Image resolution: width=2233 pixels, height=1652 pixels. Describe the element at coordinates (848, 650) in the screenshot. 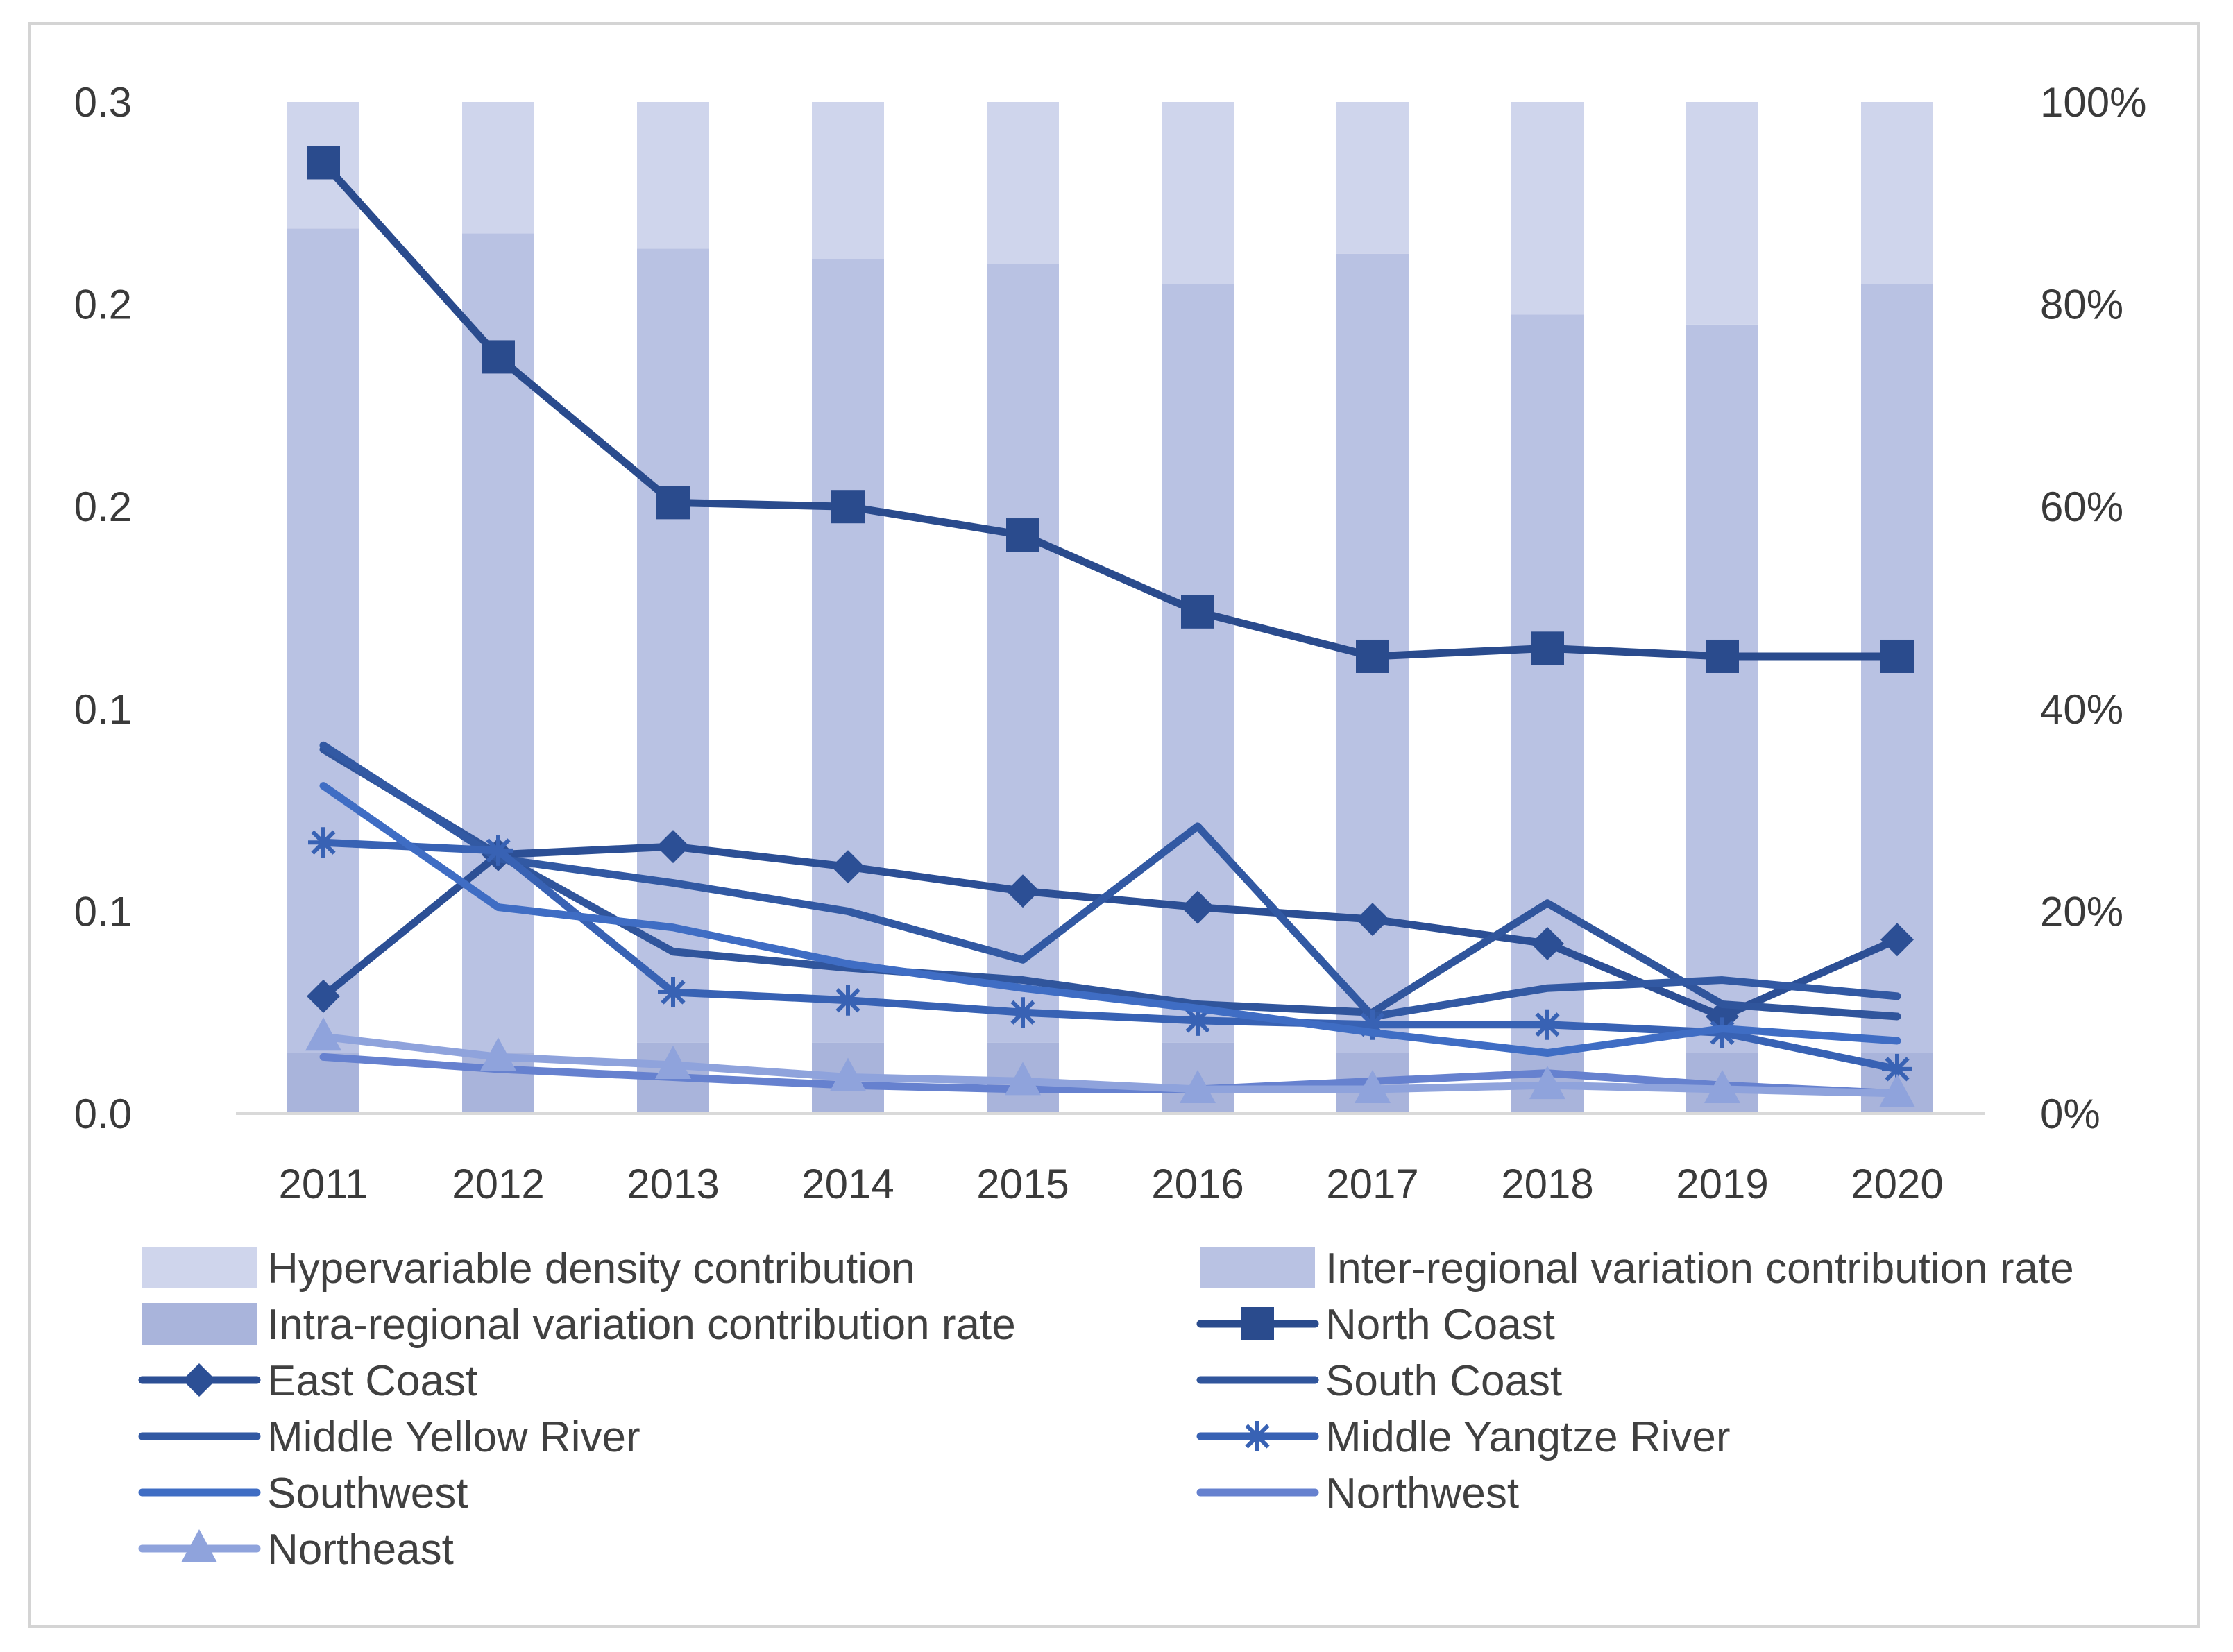

I see `bar-inter-regional-variation-contribution-rate-2014` at that location.